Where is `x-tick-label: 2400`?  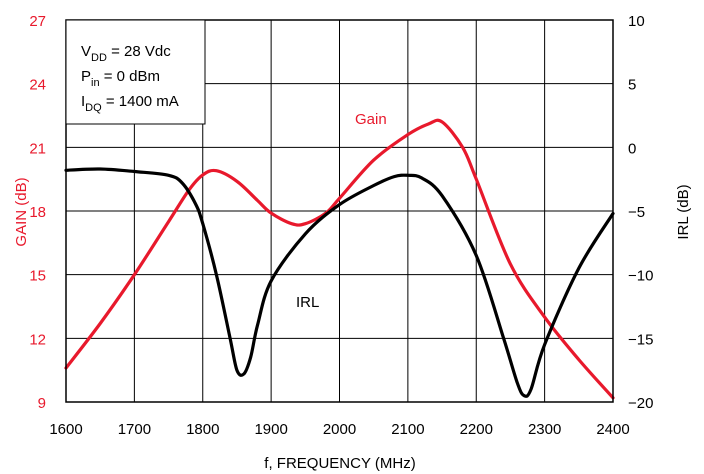 x-tick-label: 2400 is located at coordinates (612, 429).